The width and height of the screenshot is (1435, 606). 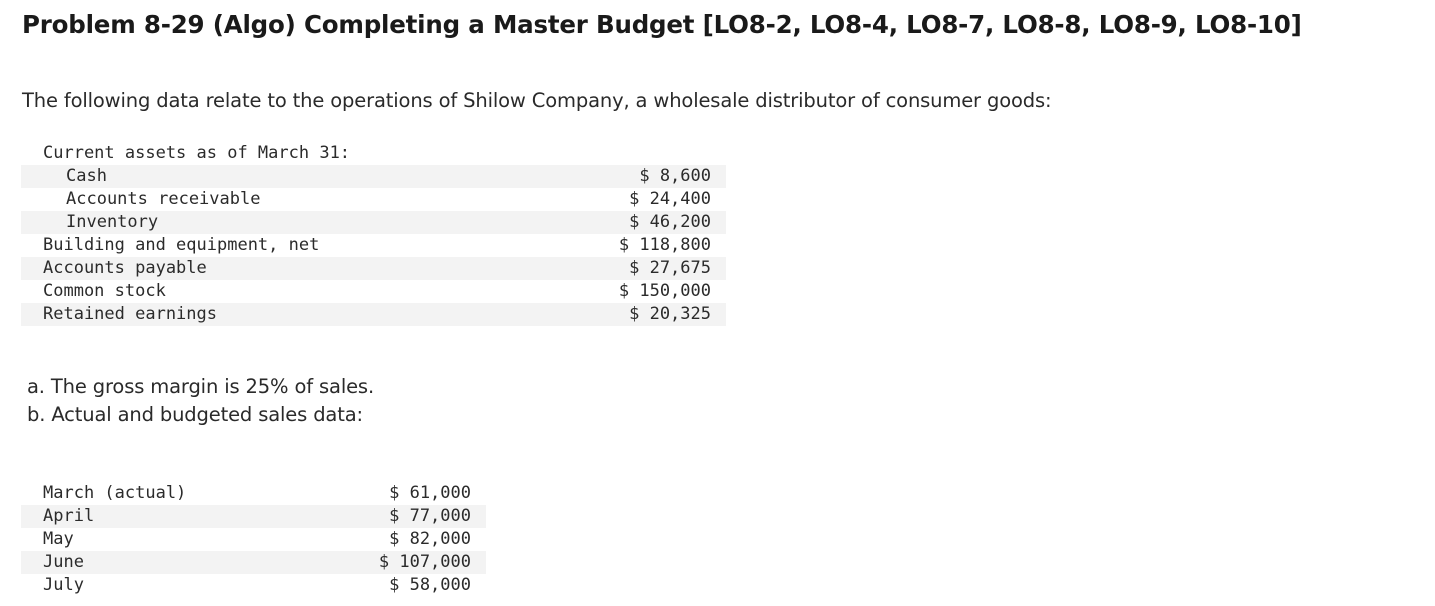 What do you see at coordinates (430, 585) in the screenshot?
I see `row-value: $ 58,000` at bounding box center [430, 585].